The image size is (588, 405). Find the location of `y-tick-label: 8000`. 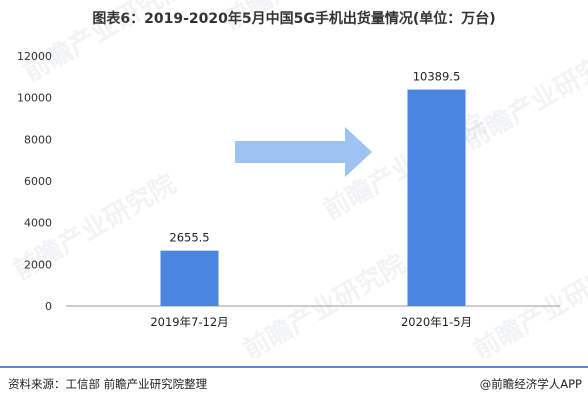

y-tick-label: 8000 is located at coordinates (38, 139).